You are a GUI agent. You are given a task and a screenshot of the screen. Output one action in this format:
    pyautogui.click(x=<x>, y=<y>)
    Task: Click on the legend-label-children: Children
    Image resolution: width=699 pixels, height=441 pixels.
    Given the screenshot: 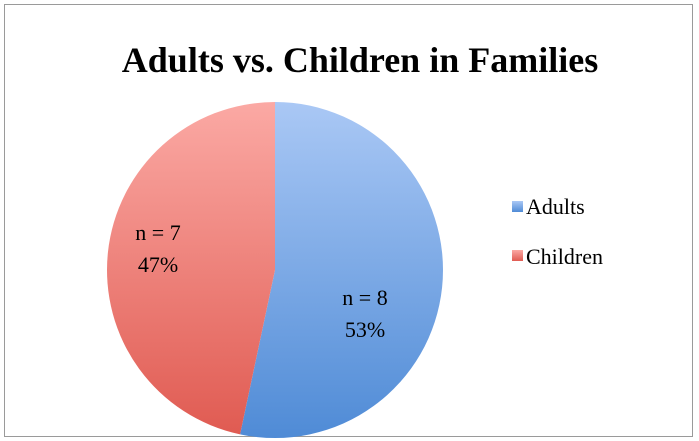 What is the action you would take?
    pyautogui.click(x=564, y=256)
    